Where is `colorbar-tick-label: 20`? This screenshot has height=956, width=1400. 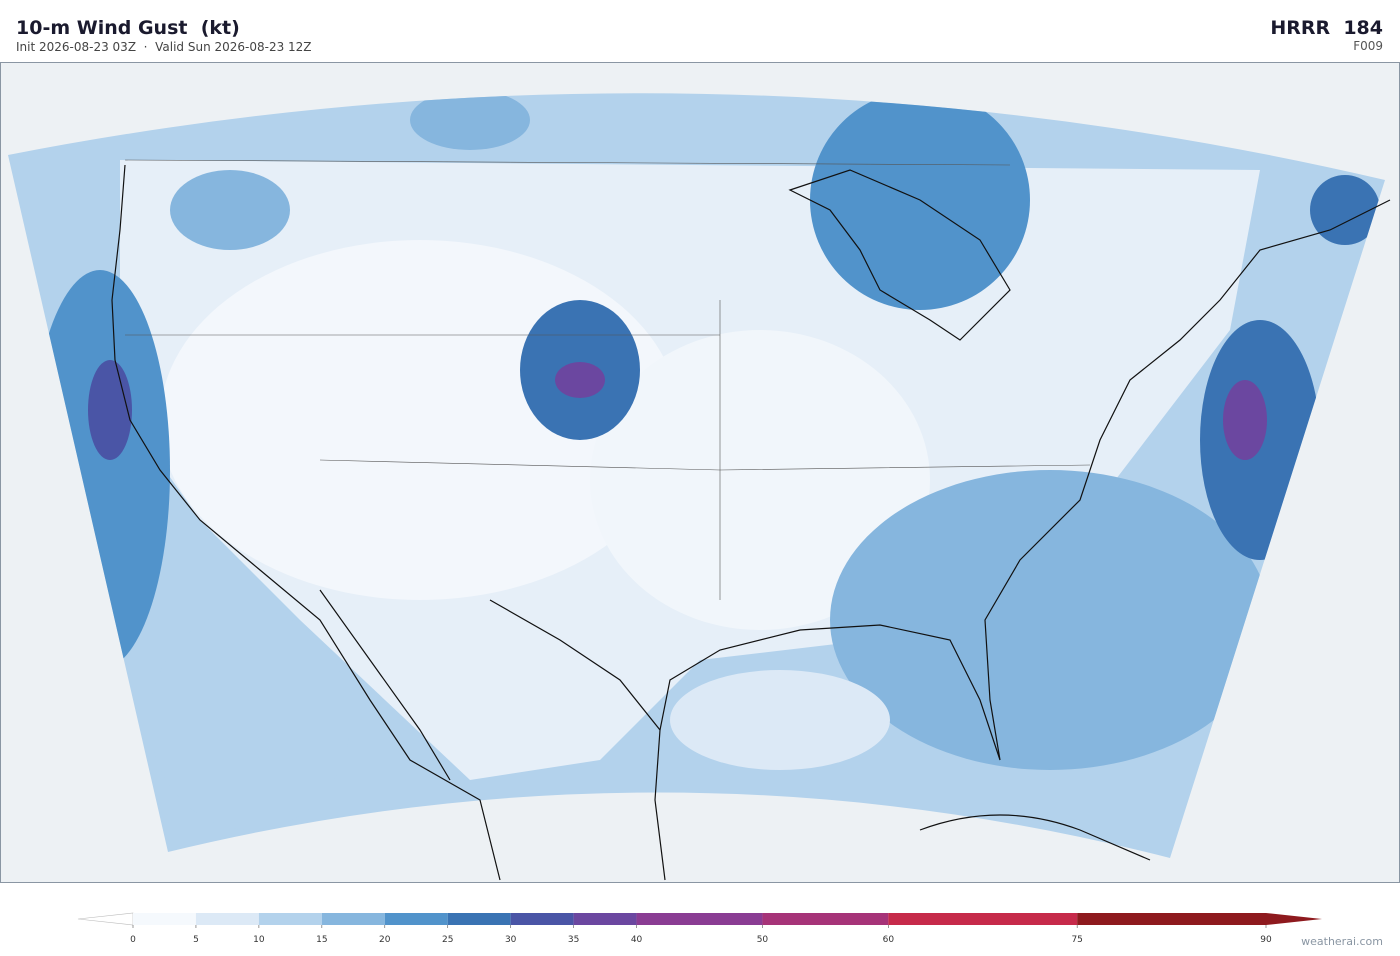 colorbar-tick-label: 20 is located at coordinates (385, 940).